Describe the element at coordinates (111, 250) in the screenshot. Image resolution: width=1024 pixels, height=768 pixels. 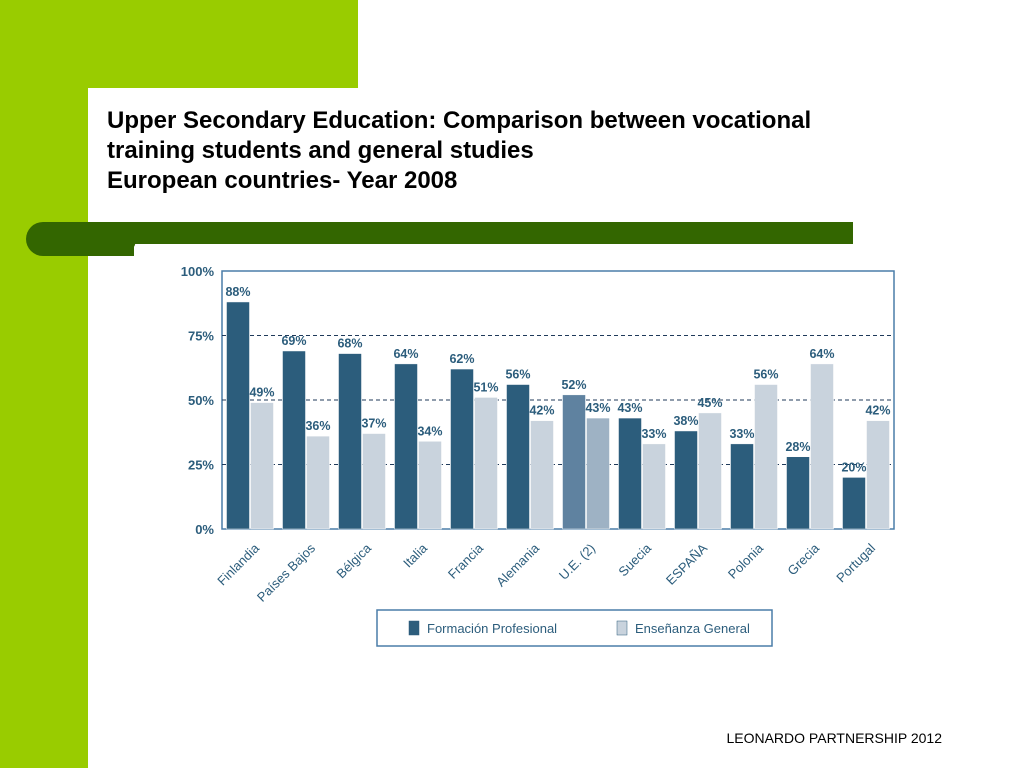
I see `divider-band-end` at that location.